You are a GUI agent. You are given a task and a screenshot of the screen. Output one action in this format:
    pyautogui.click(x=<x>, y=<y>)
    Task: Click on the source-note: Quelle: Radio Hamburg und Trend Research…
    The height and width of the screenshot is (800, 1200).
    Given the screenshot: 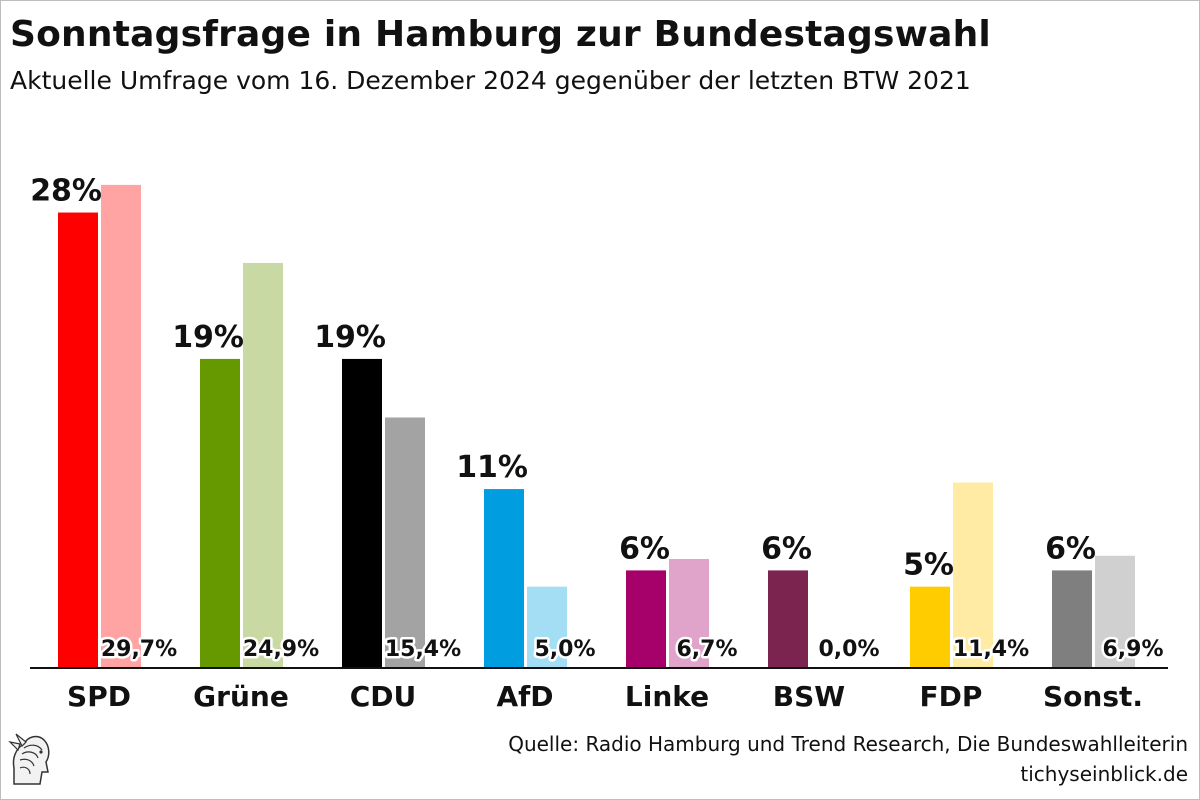 What is the action you would take?
    pyautogui.click(x=848, y=744)
    